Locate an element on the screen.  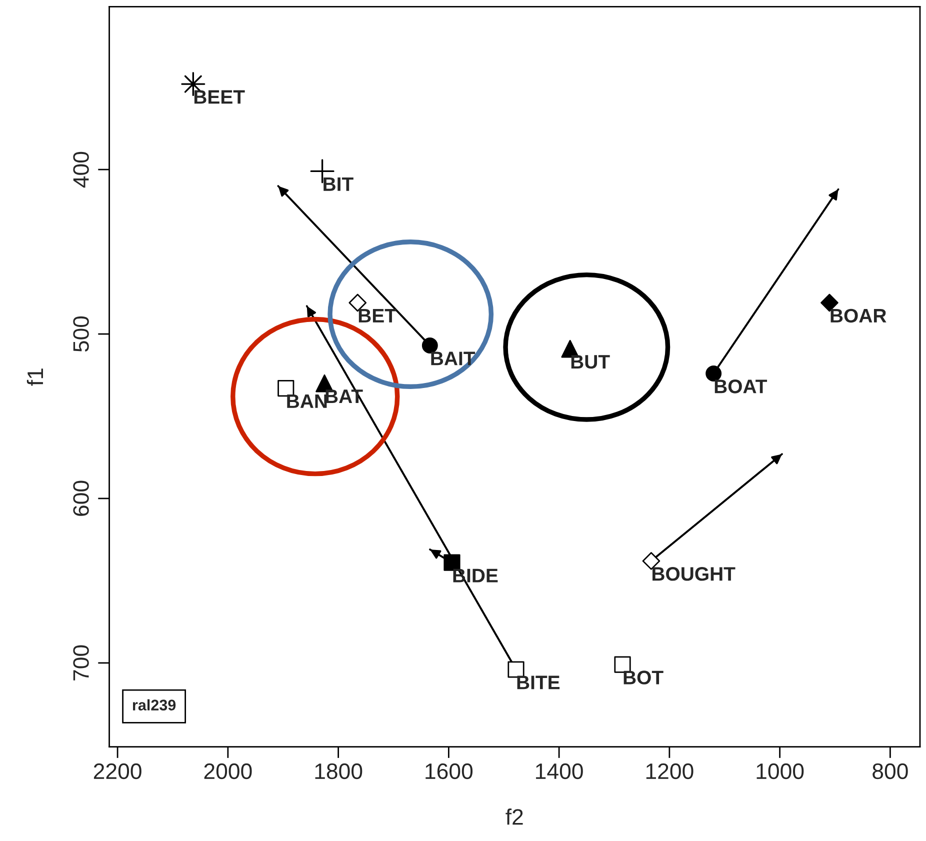
x-tick-label: 1200 is located at coordinates (670, 771).